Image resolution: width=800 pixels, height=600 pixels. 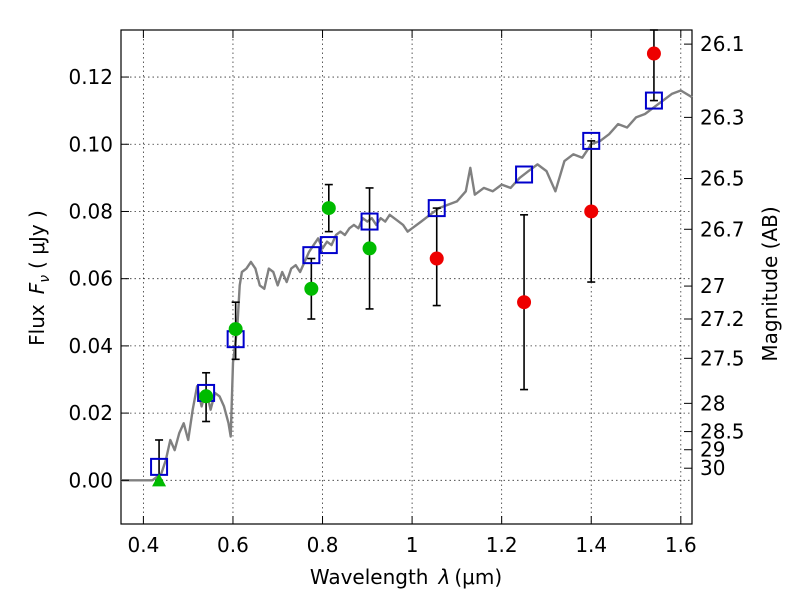 I want to click on y2-tick-label: 26.3, so click(x=722, y=117).